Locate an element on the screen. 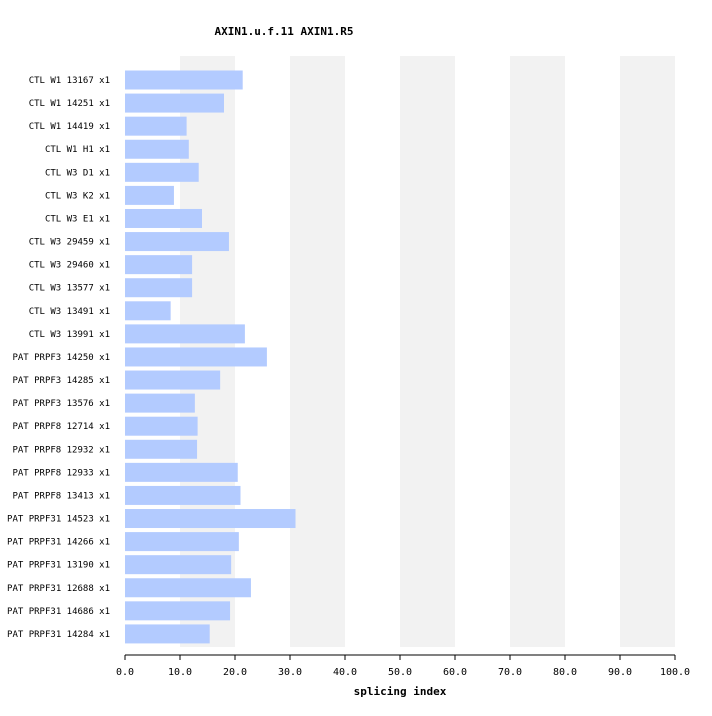 The width and height of the screenshot is (712, 716). category-label: PAT PRPF3 14285 x1 is located at coordinates (61, 381).